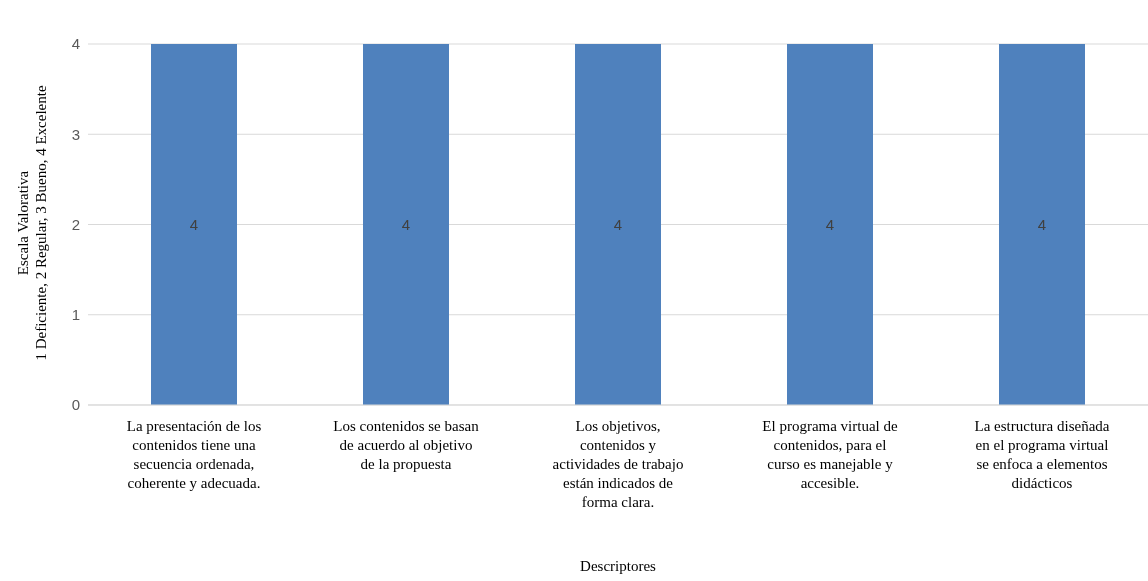 The height and width of the screenshot is (581, 1148). Describe the element at coordinates (406, 445) in the screenshot. I see `x-tick-label: Los contenidos se basan de acuerdo al objetivo de la propuesta` at that location.